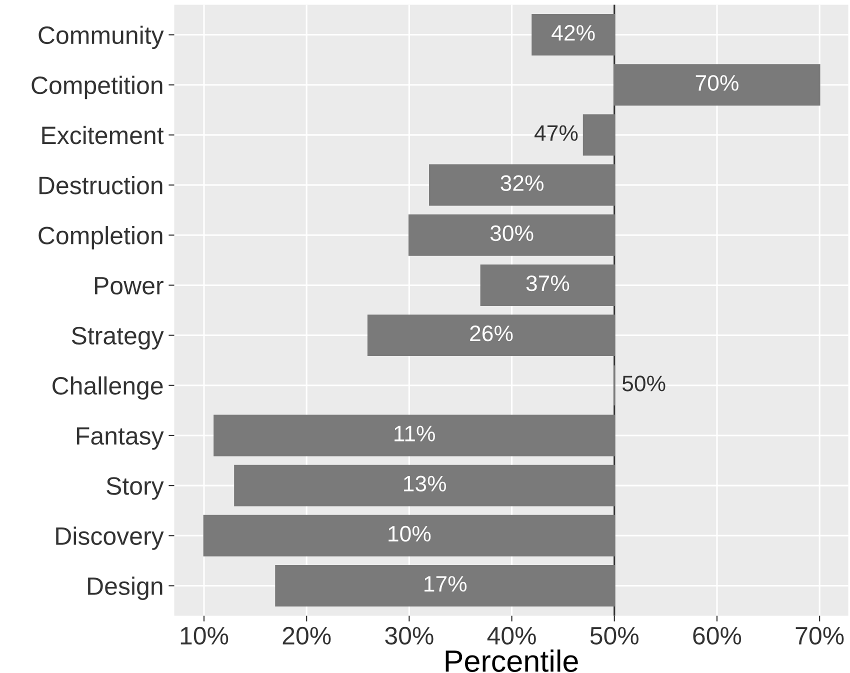 The width and height of the screenshot is (850, 673). I want to click on data-label: 32%, so click(522, 183).